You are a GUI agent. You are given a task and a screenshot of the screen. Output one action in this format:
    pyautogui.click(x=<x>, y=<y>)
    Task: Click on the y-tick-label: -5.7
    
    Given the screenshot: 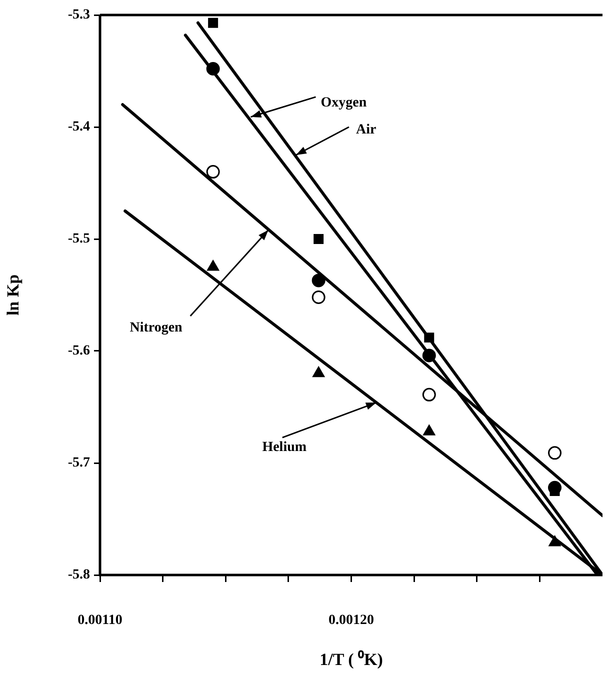 What is the action you would take?
    pyautogui.click(x=79, y=463)
    